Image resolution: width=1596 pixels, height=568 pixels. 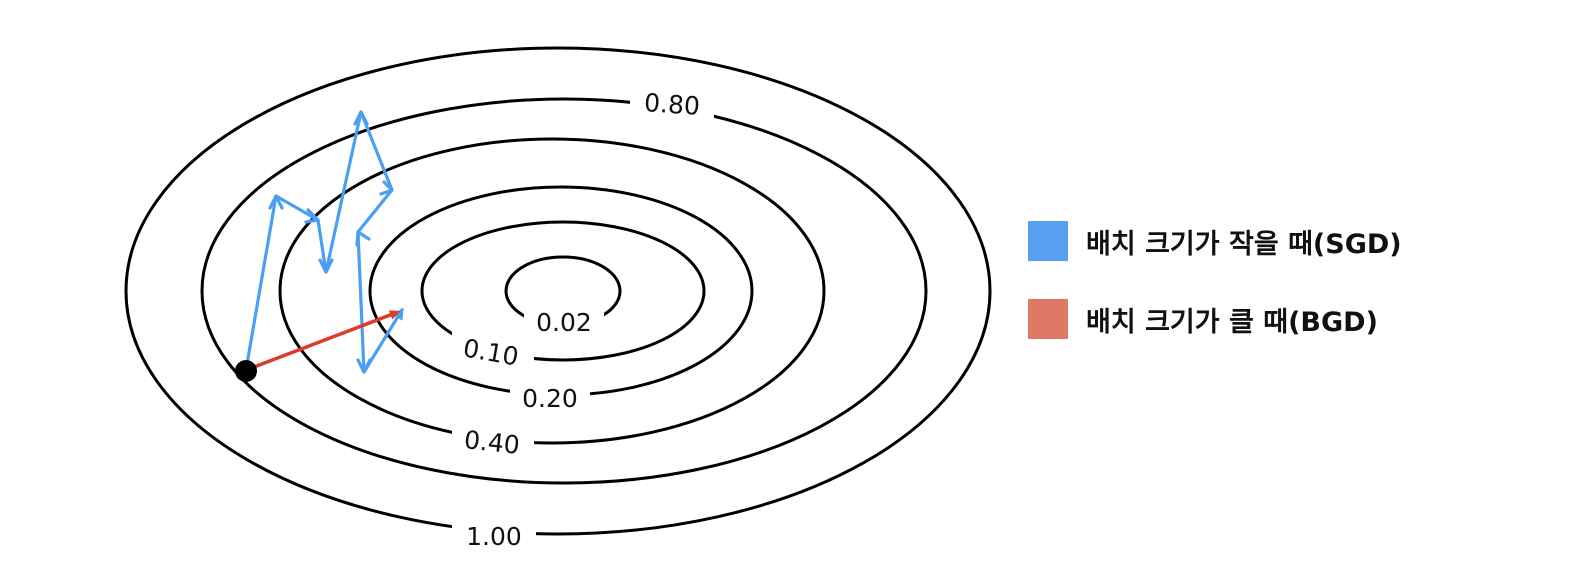 I want to click on contour-label-0-20: 0.20, so click(x=550, y=398).